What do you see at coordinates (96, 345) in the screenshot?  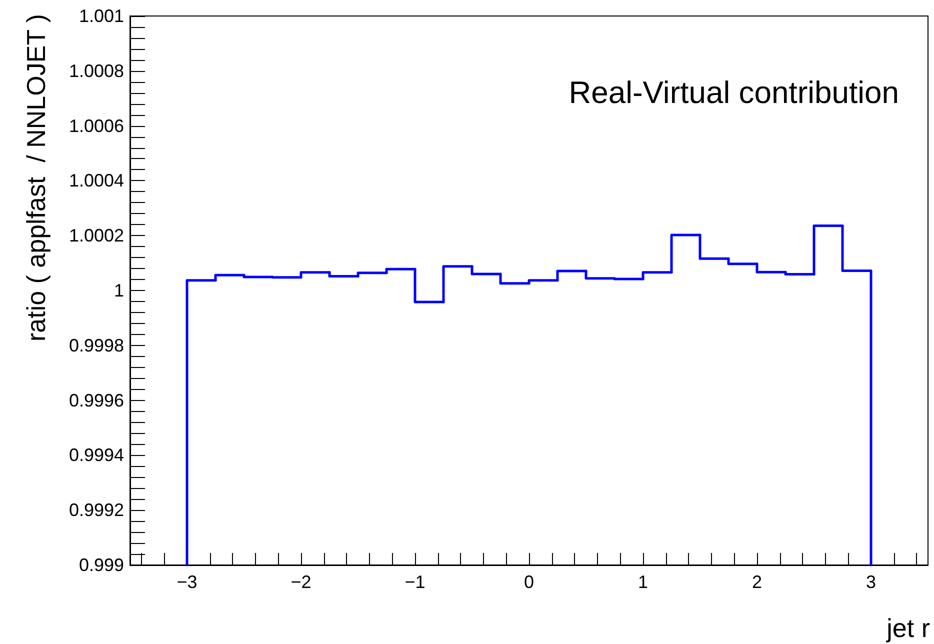 I see `y-tick-label: 0.9998` at bounding box center [96, 345].